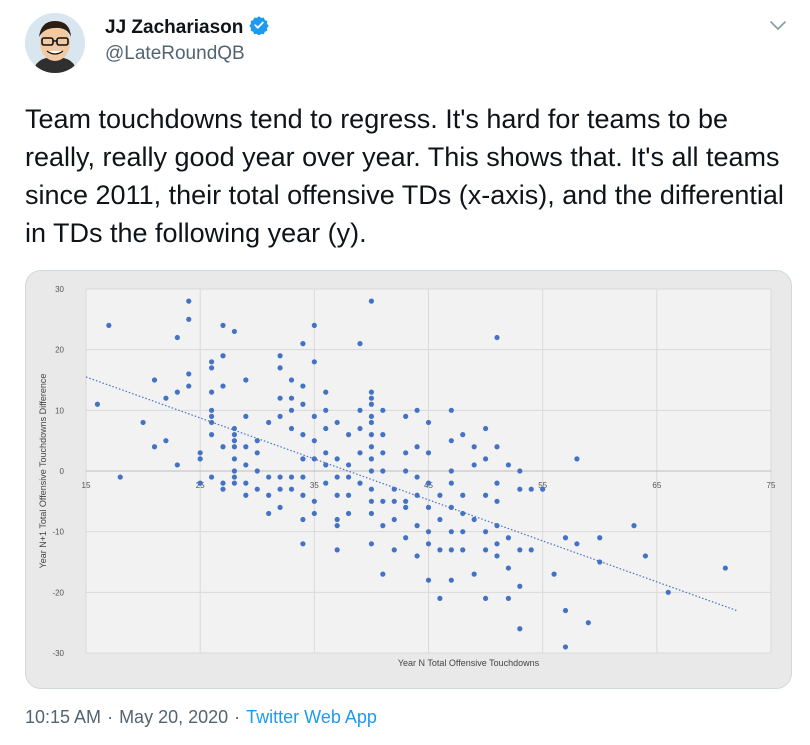 This screenshot has width=810, height=745. I want to click on tweet-date: May 20, 2020, so click(174, 717).